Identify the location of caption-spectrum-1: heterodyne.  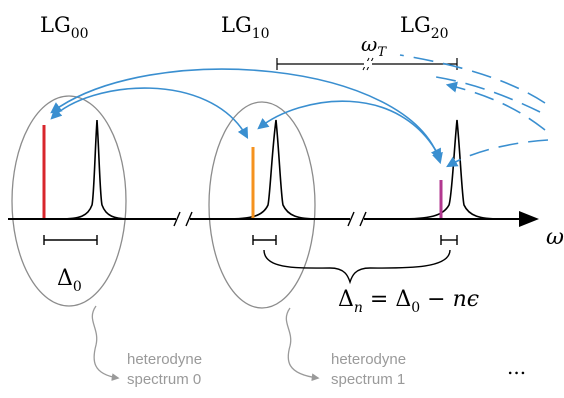
(368, 359).